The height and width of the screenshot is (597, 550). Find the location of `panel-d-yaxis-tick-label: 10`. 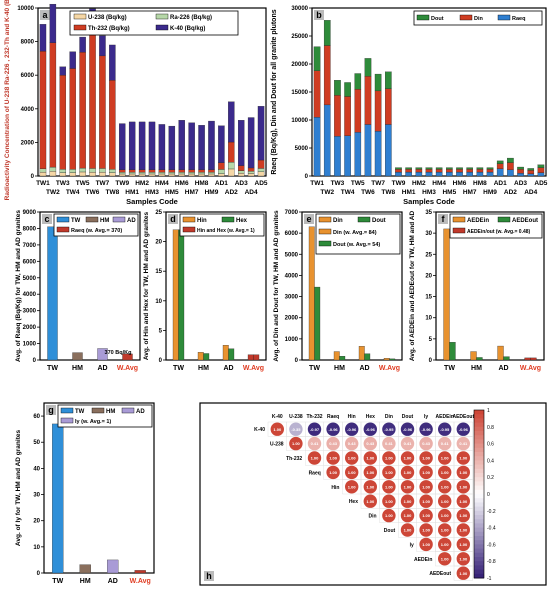

panel-d-yaxis-tick-label: 10 is located at coordinates (158, 302).